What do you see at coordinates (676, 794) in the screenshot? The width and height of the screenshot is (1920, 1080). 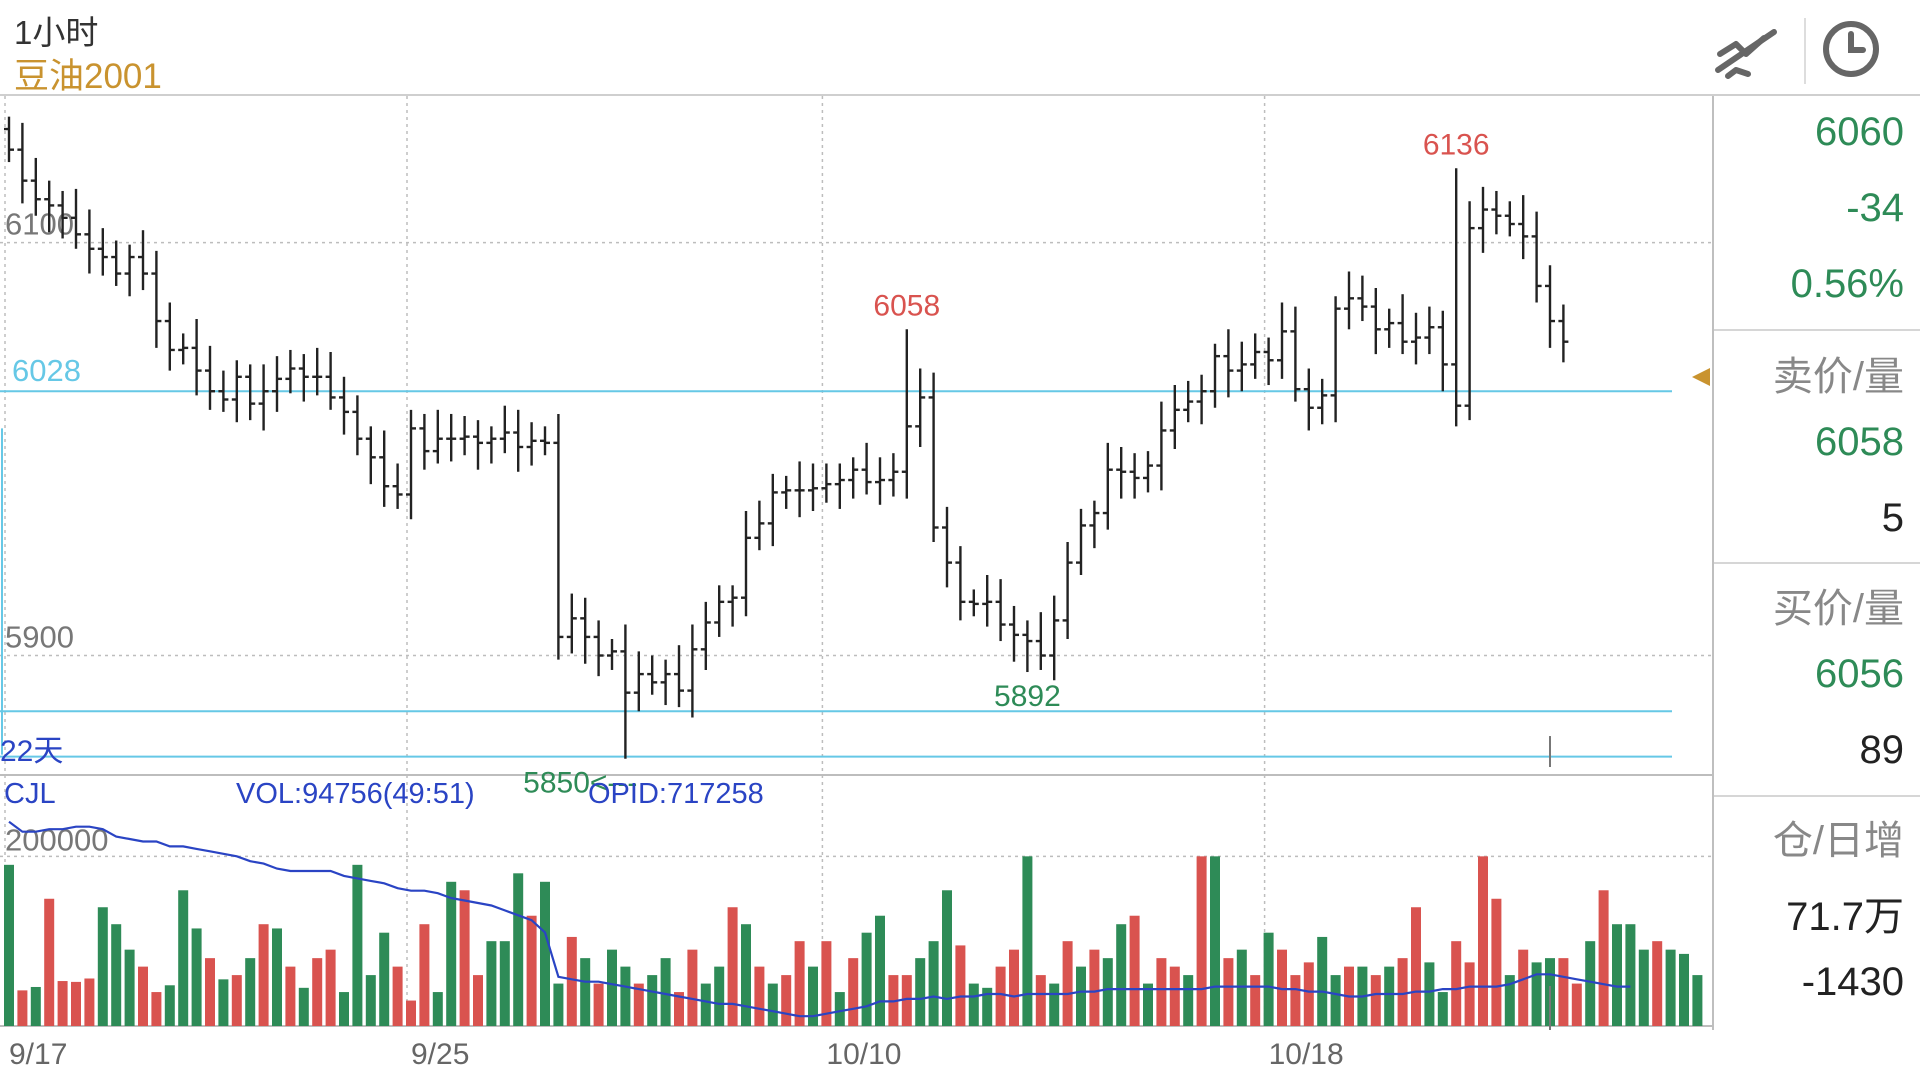 I see `open-interest-readout: OPID:717258` at bounding box center [676, 794].